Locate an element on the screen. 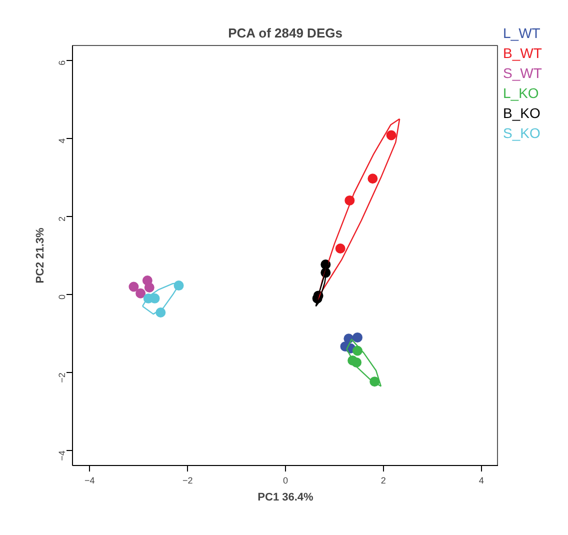  x-tick-label: −4 is located at coordinates (89, 481).